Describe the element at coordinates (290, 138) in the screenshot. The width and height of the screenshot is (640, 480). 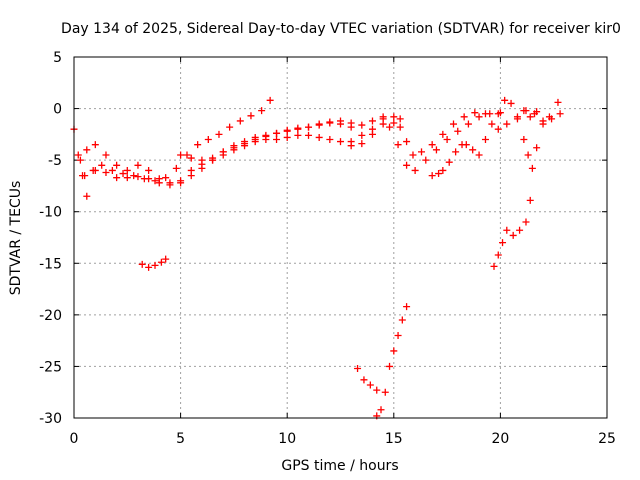
I see `series-track-d` at that location.